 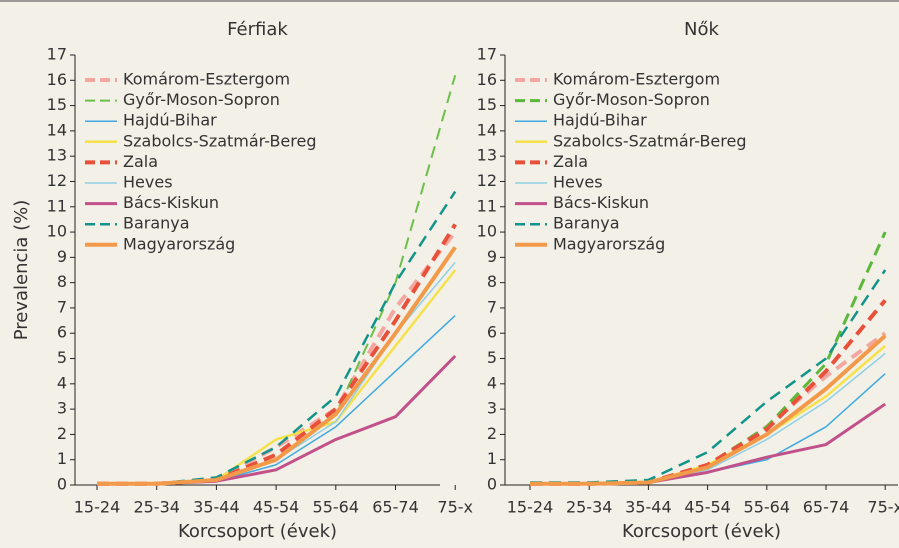 What do you see at coordinates (708, 410) in the screenshot?
I see `series-line` at bounding box center [708, 410].